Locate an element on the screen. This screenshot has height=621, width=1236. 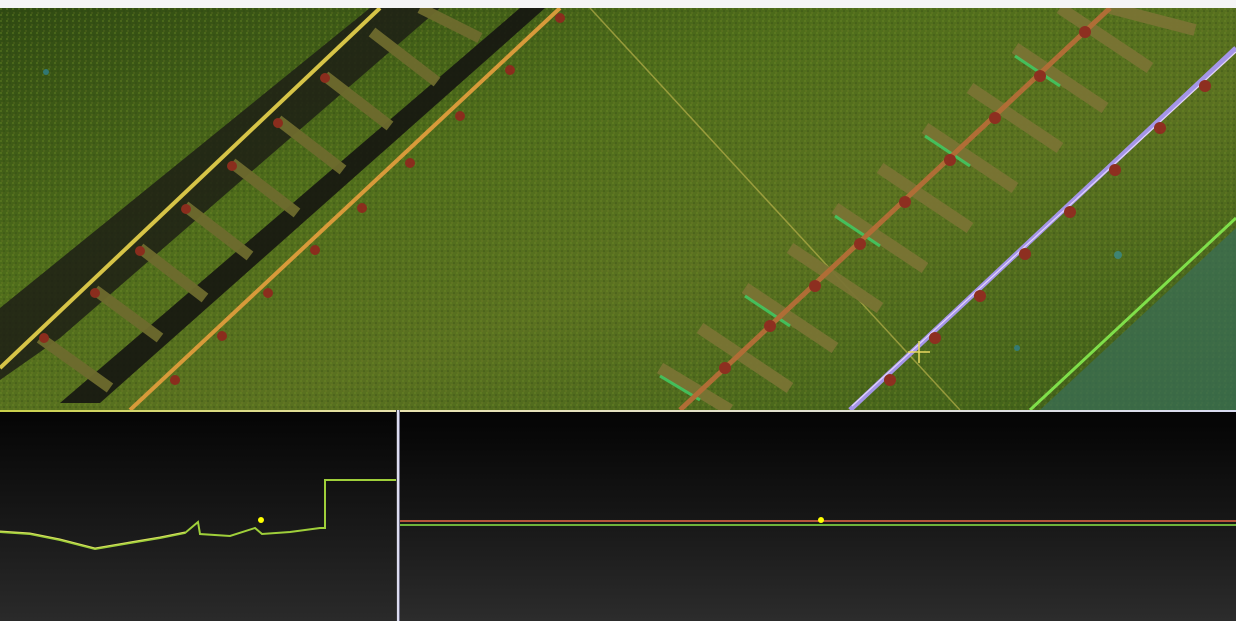
cross-section-profile is located at coordinates (198, 515).